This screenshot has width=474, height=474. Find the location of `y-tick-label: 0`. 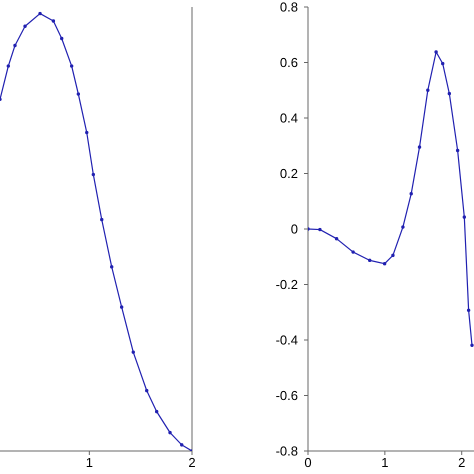

y-tick-label: 0 is located at coordinates (294, 229).